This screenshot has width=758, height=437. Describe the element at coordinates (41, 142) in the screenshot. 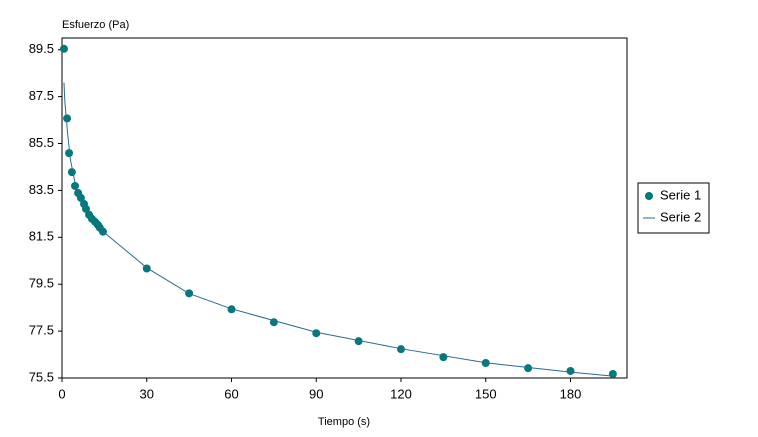

I see `y-tick-label: 85.5` at that location.